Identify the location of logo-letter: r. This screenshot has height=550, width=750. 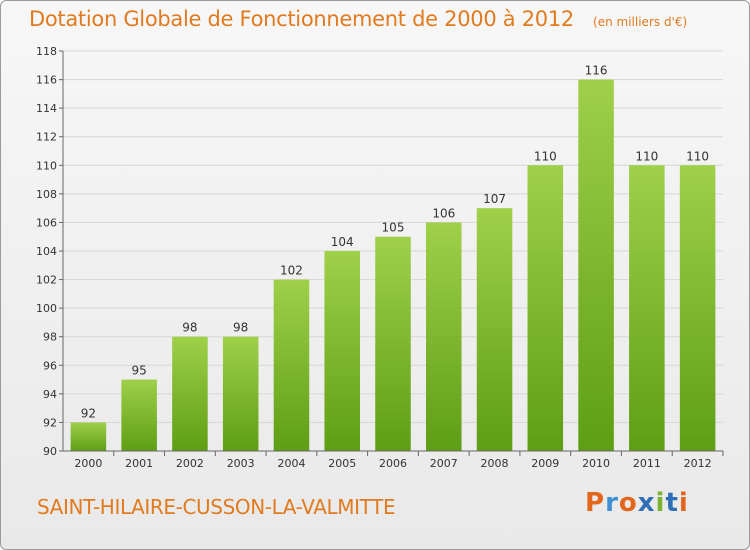
(612, 503).